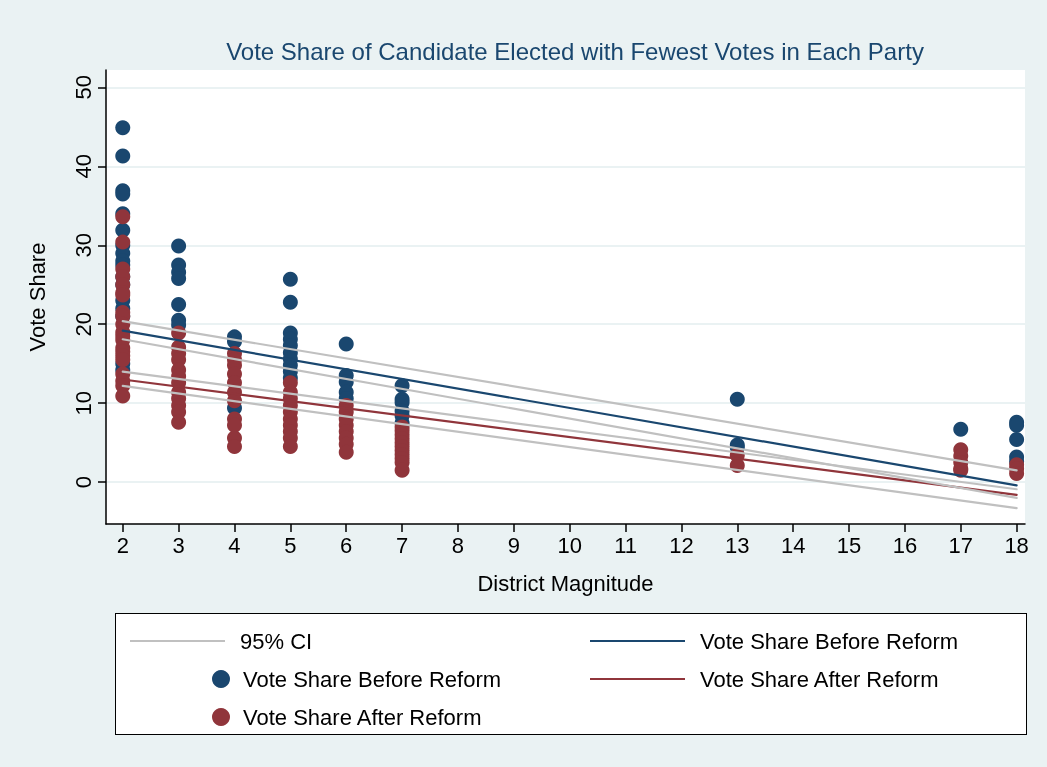 This screenshot has width=1047, height=767. What do you see at coordinates (402, 545) in the screenshot?
I see `x-tick-label: 7` at bounding box center [402, 545].